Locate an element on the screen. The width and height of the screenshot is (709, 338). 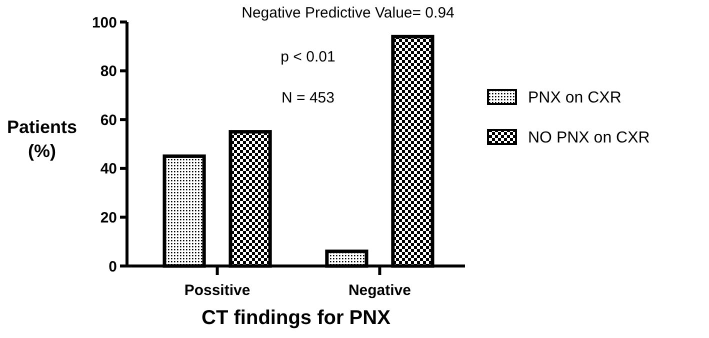
y-tick-label: 100 is located at coordinates (104, 23).